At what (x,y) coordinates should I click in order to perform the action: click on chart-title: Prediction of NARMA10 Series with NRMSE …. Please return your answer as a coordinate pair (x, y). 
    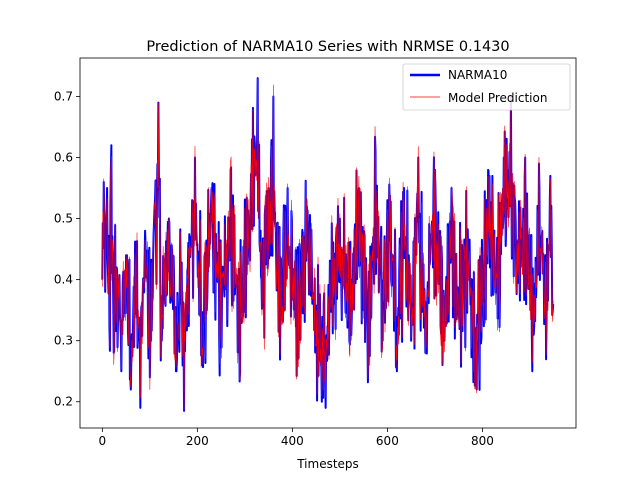
    Looking at the image, I should click on (327, 47).